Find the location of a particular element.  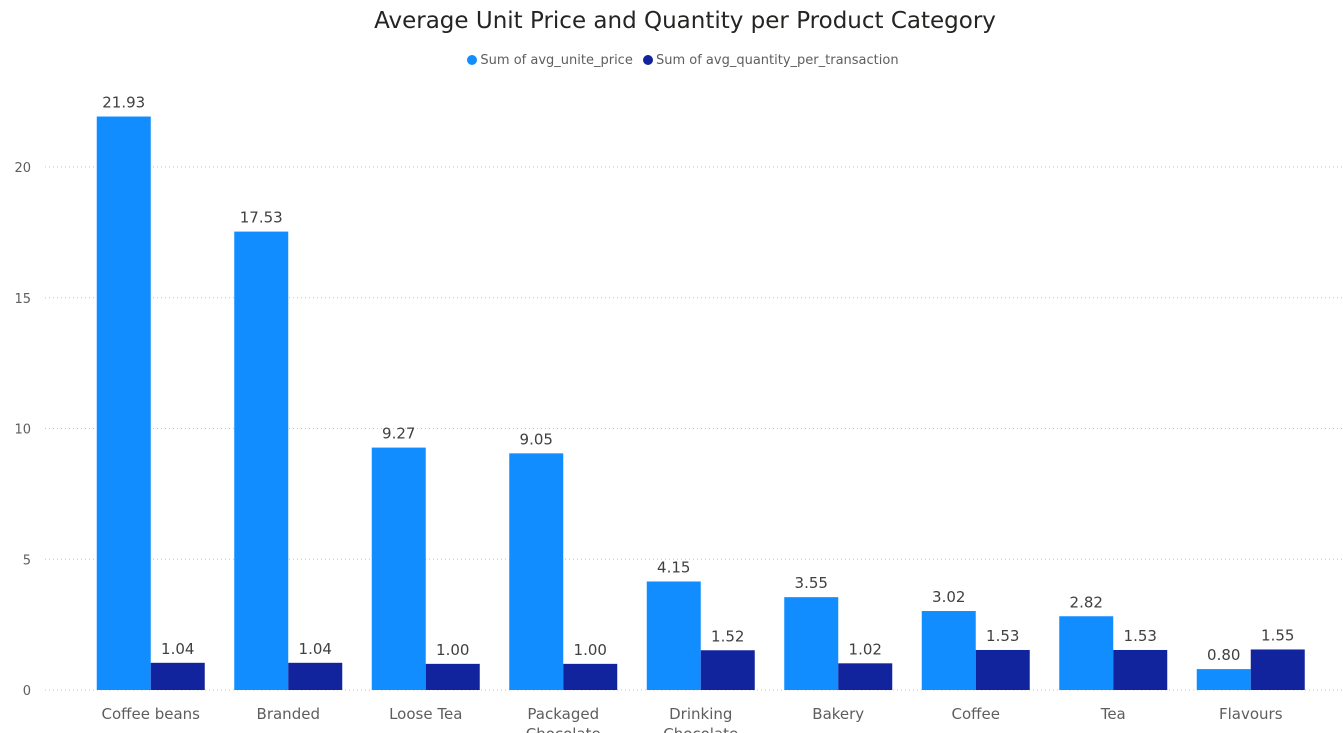

data-label: 17.53 is located at coordinates (261, 218).